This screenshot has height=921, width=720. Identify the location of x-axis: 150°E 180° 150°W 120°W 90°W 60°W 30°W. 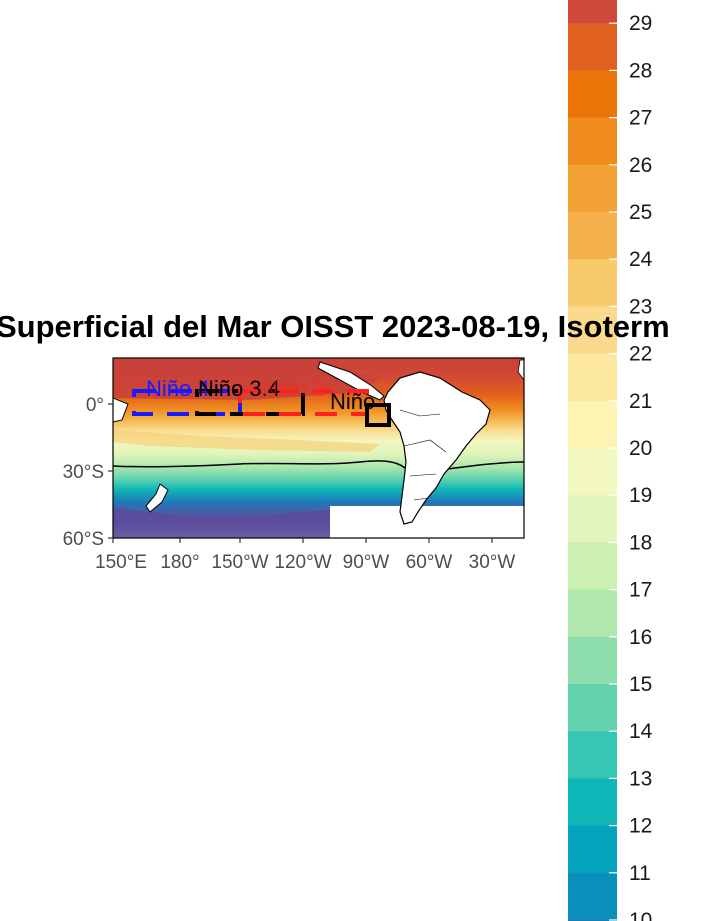
(305, 555).